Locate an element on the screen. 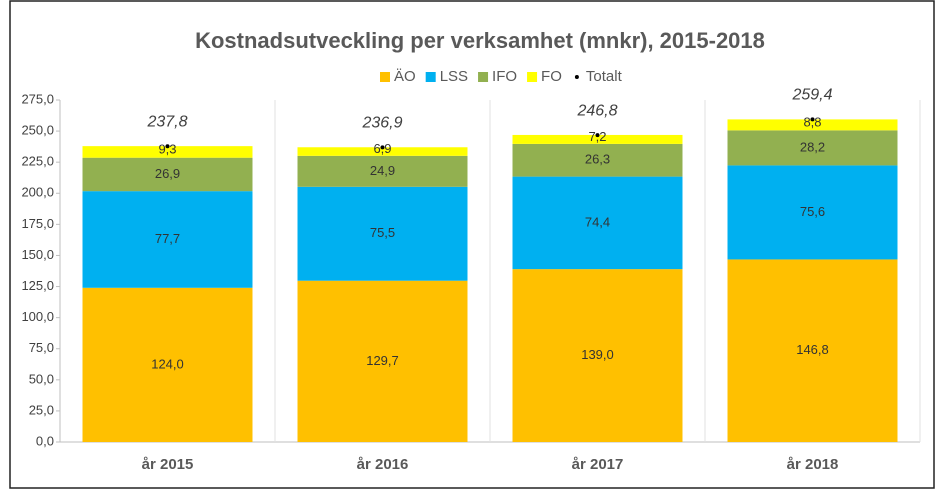 The height and width of the screenshot is (490, 944). value-label: 24,9 is located at coordinates (382, 170).